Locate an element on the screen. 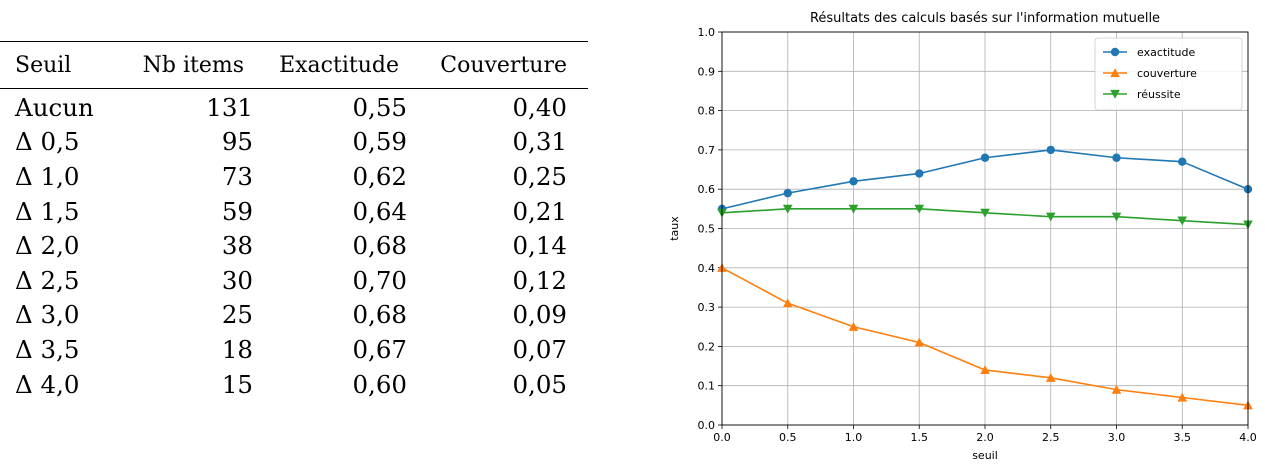 The width and height of the screenshot is (1265, 468). cell-seuil: Δ 1,0 is located at coordinates (47, 176).